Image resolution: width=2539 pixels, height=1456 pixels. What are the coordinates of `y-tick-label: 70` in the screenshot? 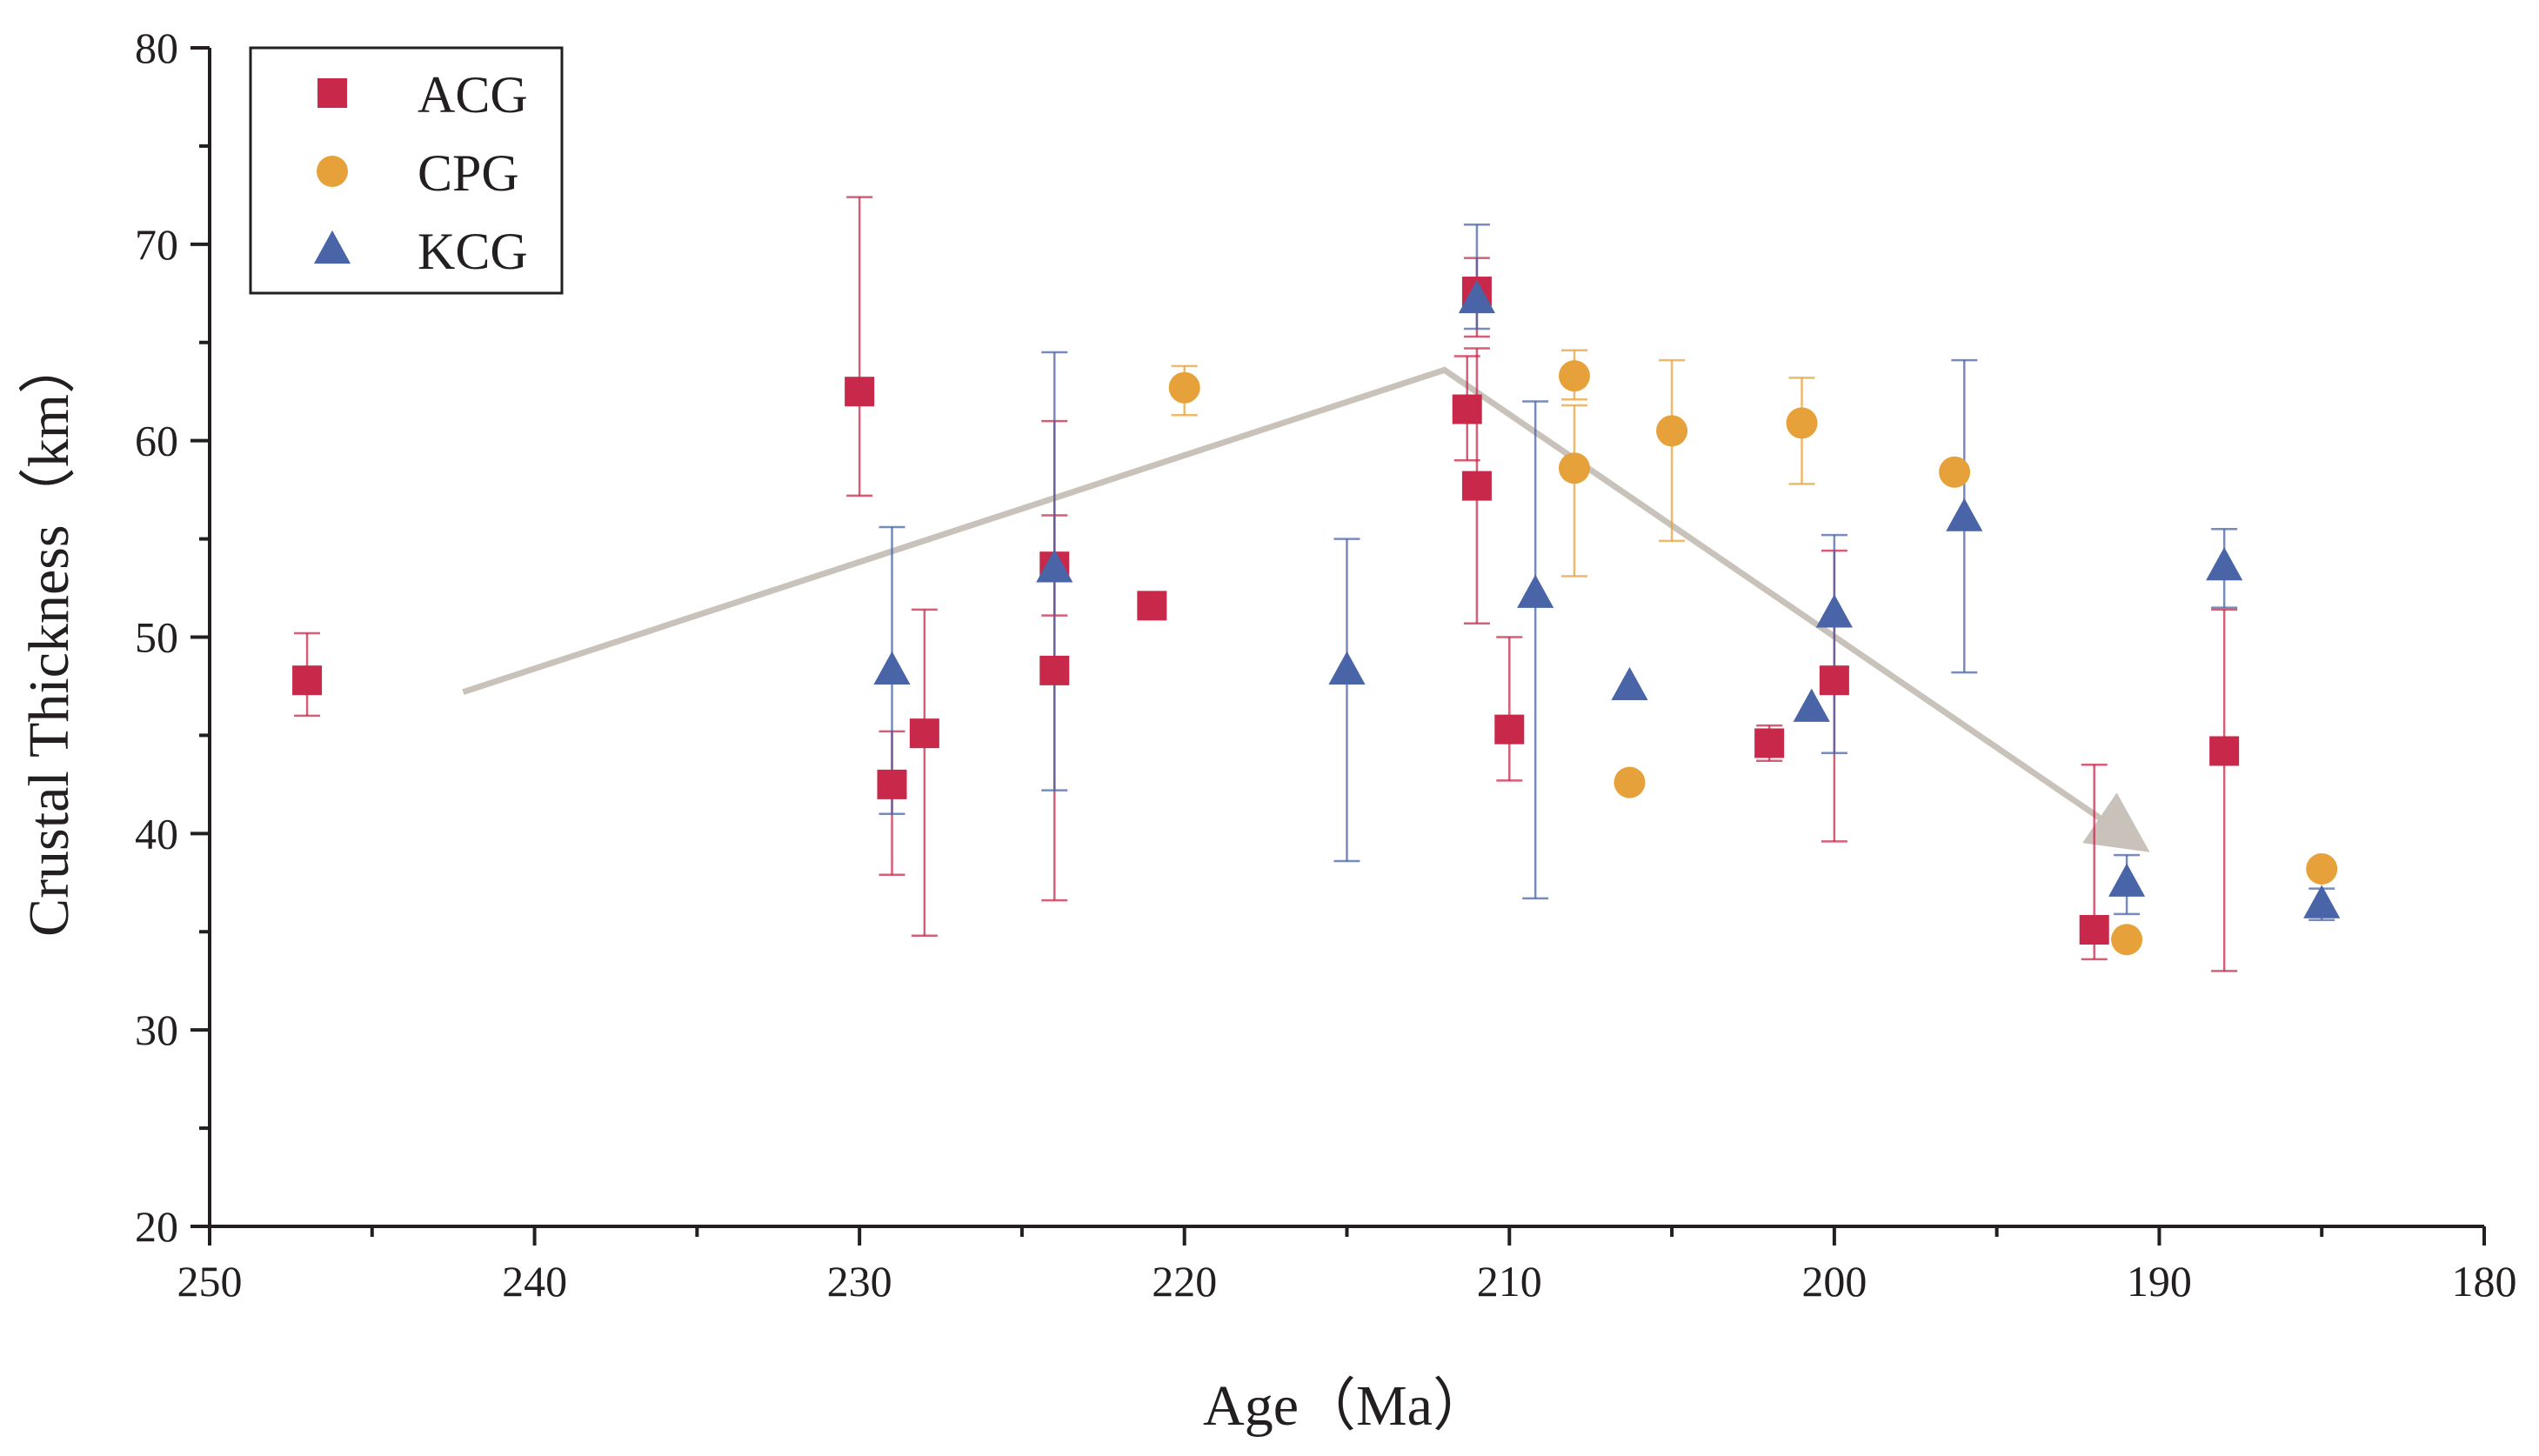 It's located at (156, 244).